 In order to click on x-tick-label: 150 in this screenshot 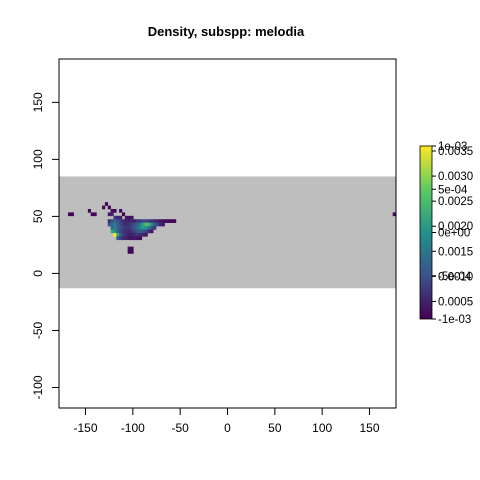, I will do `click(369, 428)`.